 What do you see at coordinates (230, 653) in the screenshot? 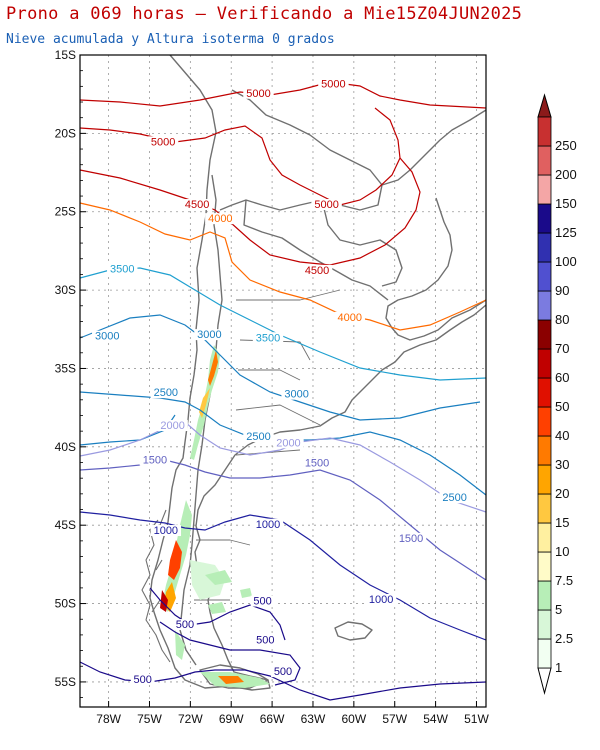
I see `contour-500-b` at bounding box center [230, 653].